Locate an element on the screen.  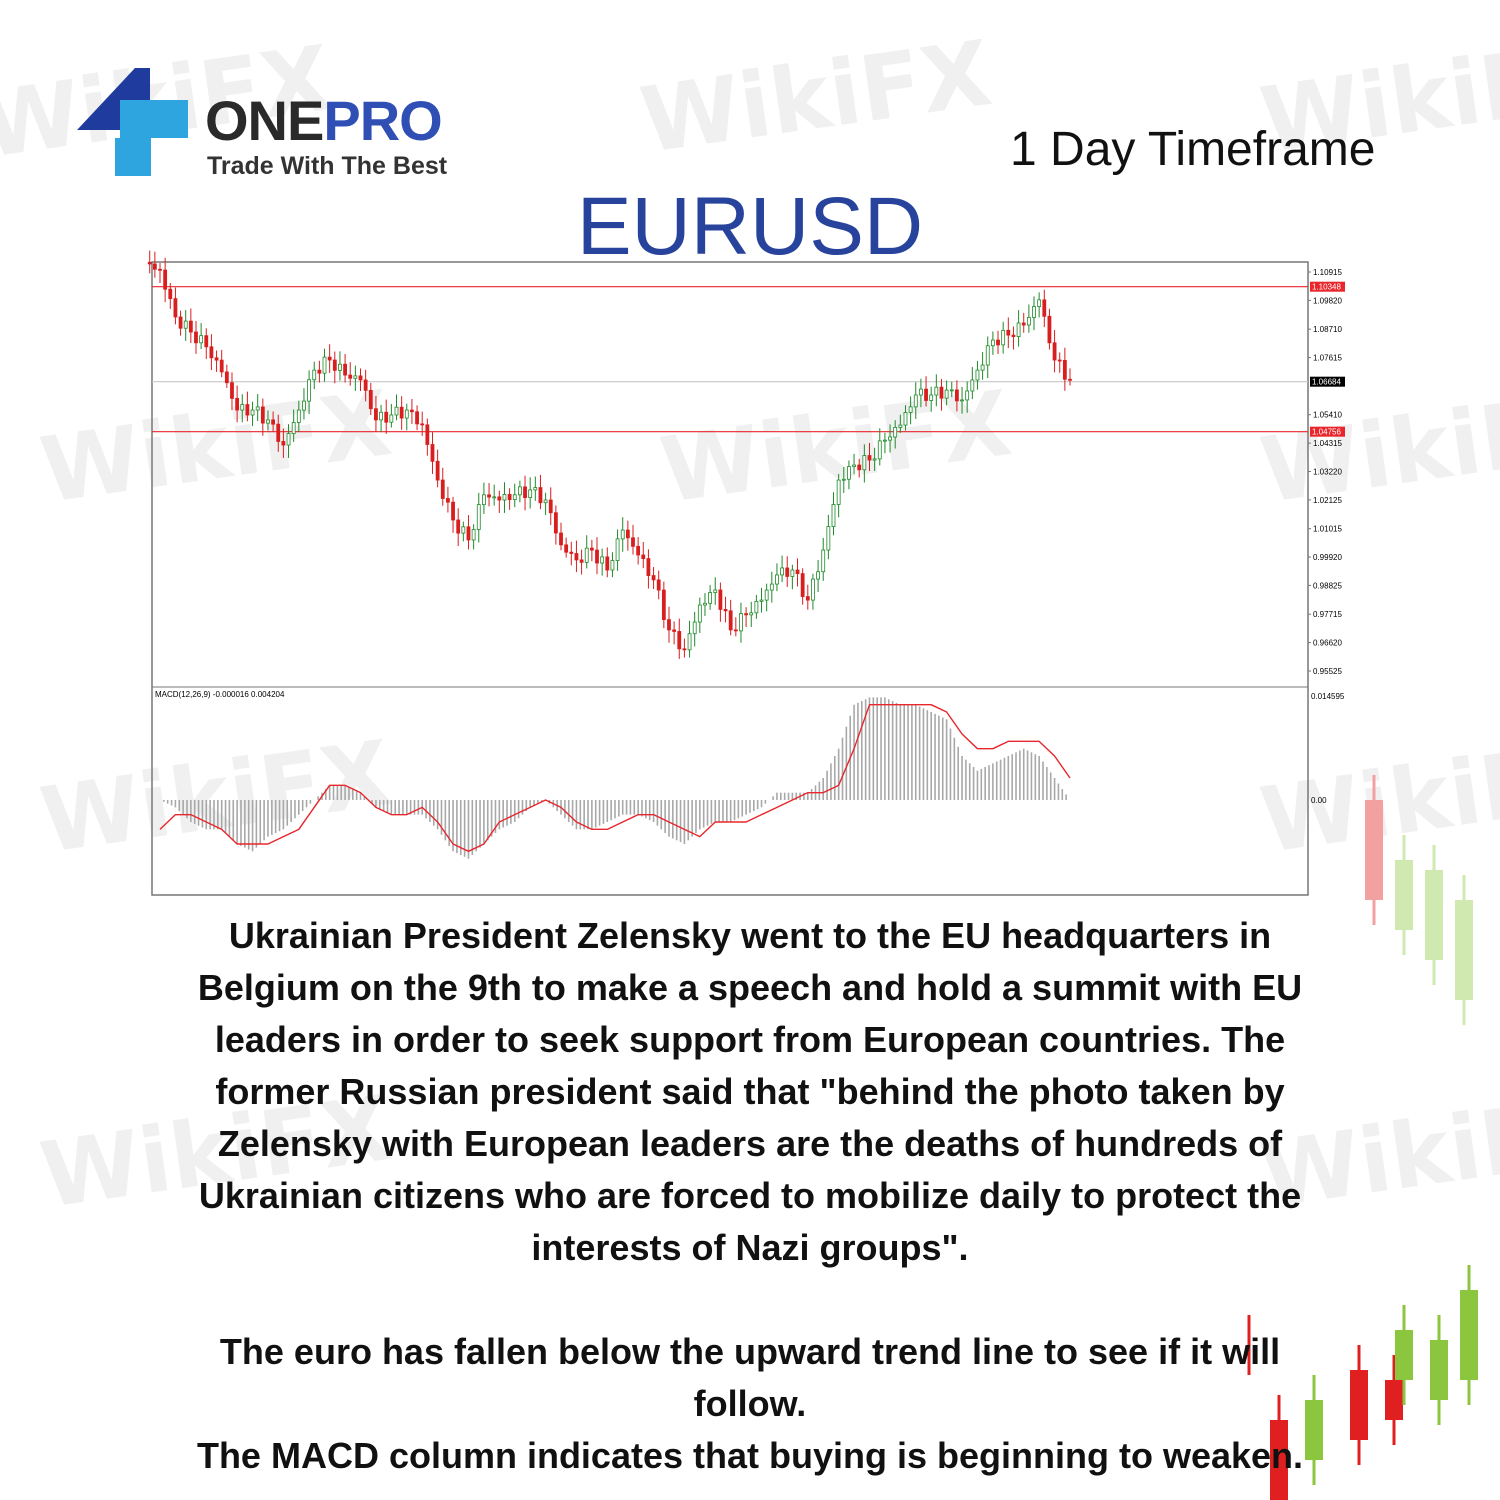
price-tick-label: 0.96620 is located at coordinates (1327, 643).